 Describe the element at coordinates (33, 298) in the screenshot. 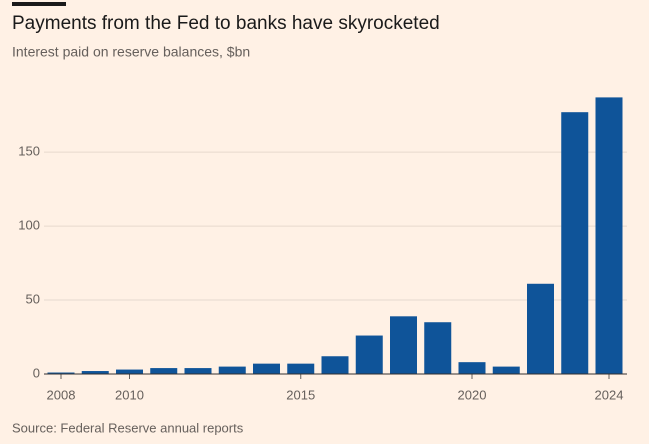

I see `y-tick-label: 50` at that location.